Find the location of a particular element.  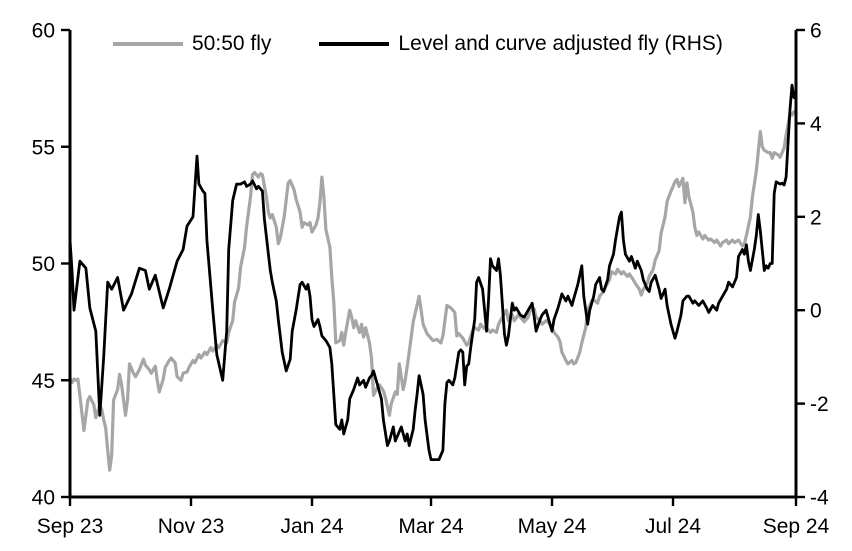

right-axis-tick-label: 4 is located at coordinates (816, 124).